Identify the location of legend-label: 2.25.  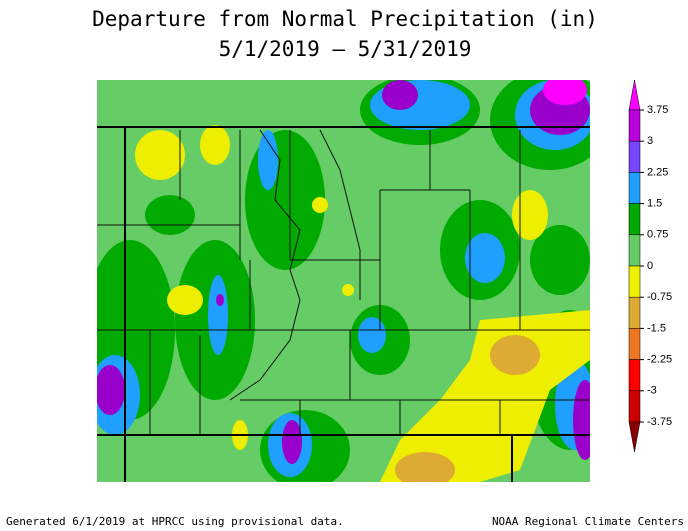
(657, 172).